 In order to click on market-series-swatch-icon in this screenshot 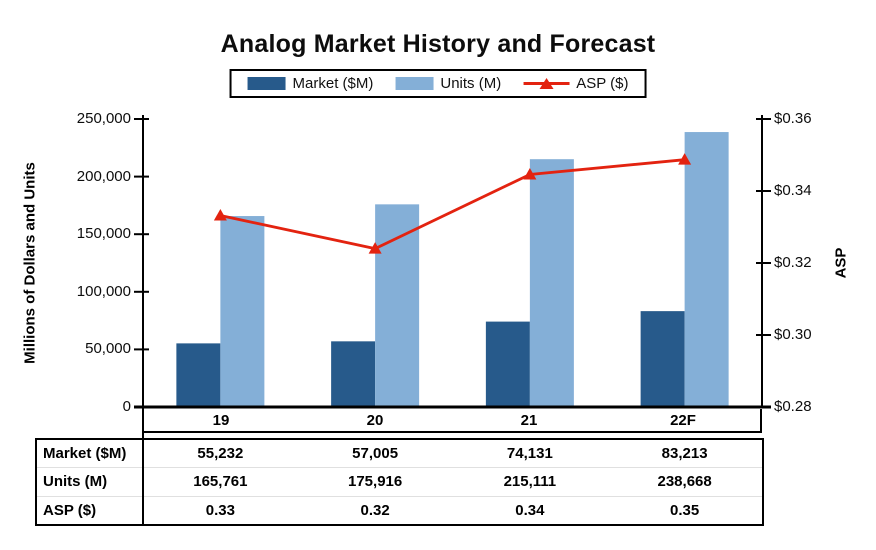, I will do `click(266, 83)`.